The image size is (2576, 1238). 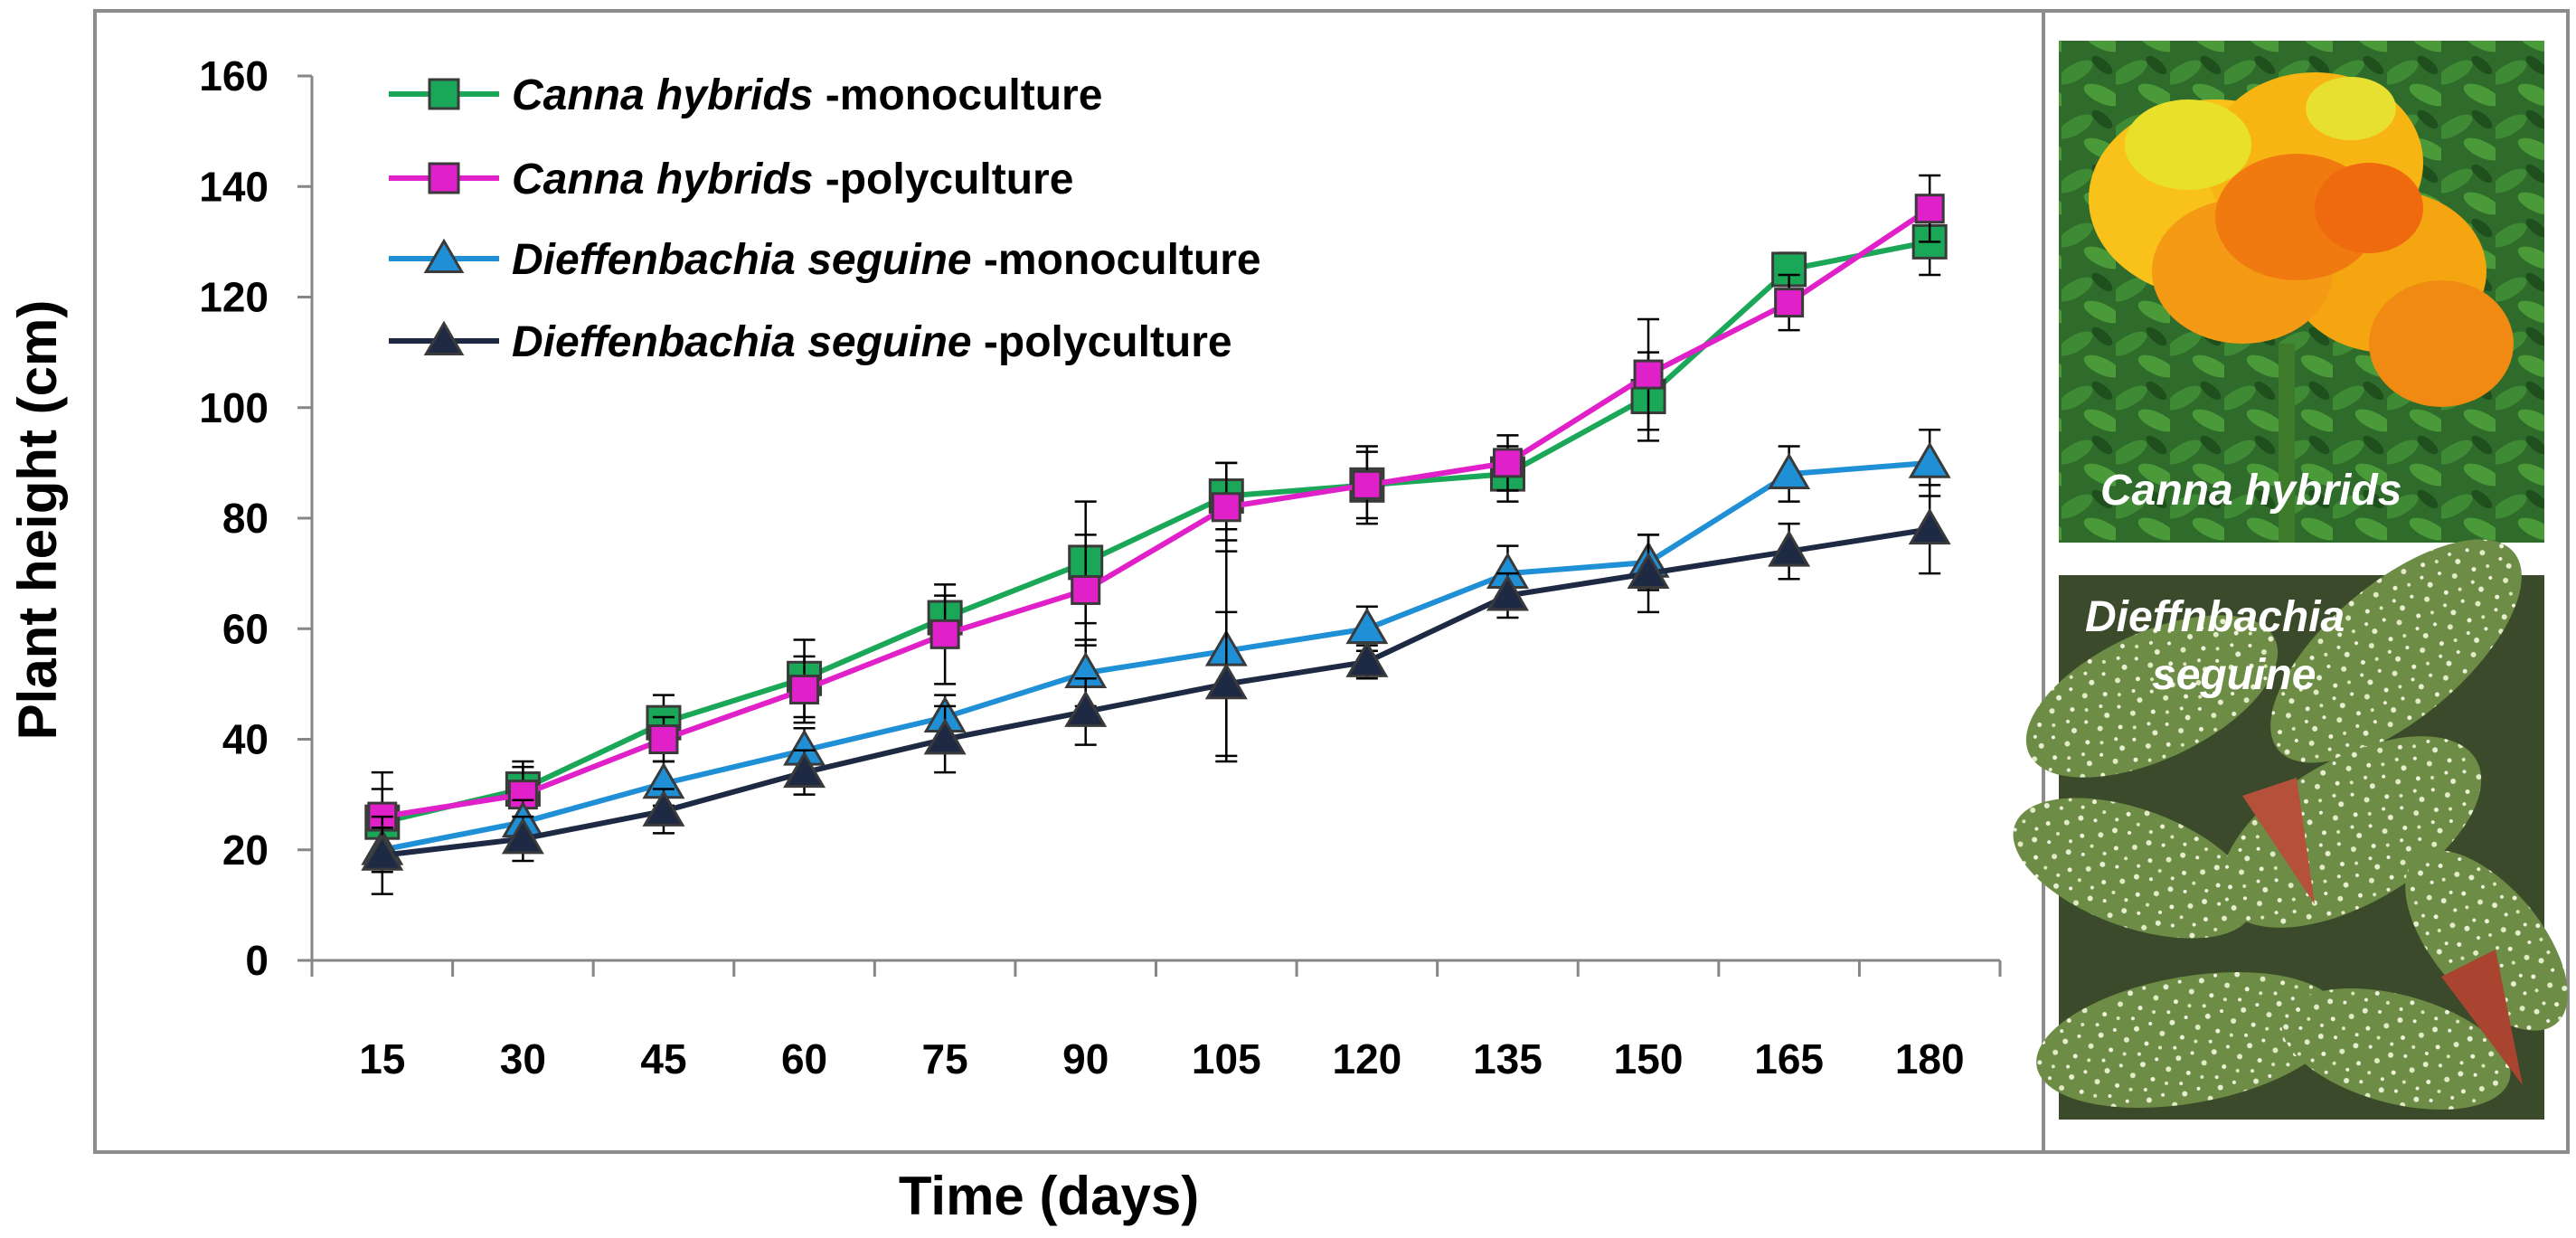 What do you see at coordinates (1049, 1196) in the screenshot?
I see `x-axis-title: Time (days)` at bounding box center [1049, 1196].